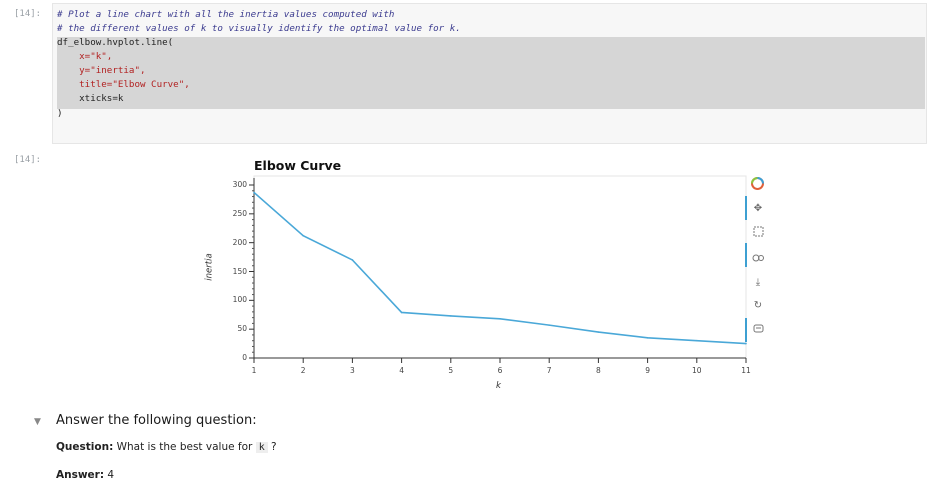  Describe the element at coordinates (500, 370) in the screenshot. I see `x-tick-label: 6` at that location.